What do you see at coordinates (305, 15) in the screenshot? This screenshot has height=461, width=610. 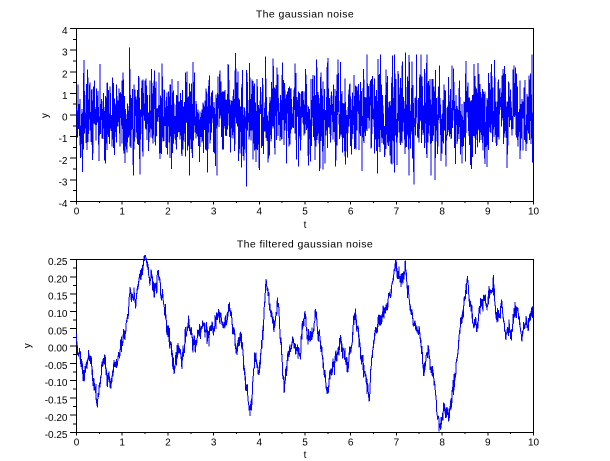 I see `svg-text: The gaussian noise` at bounding box center [305, 15].